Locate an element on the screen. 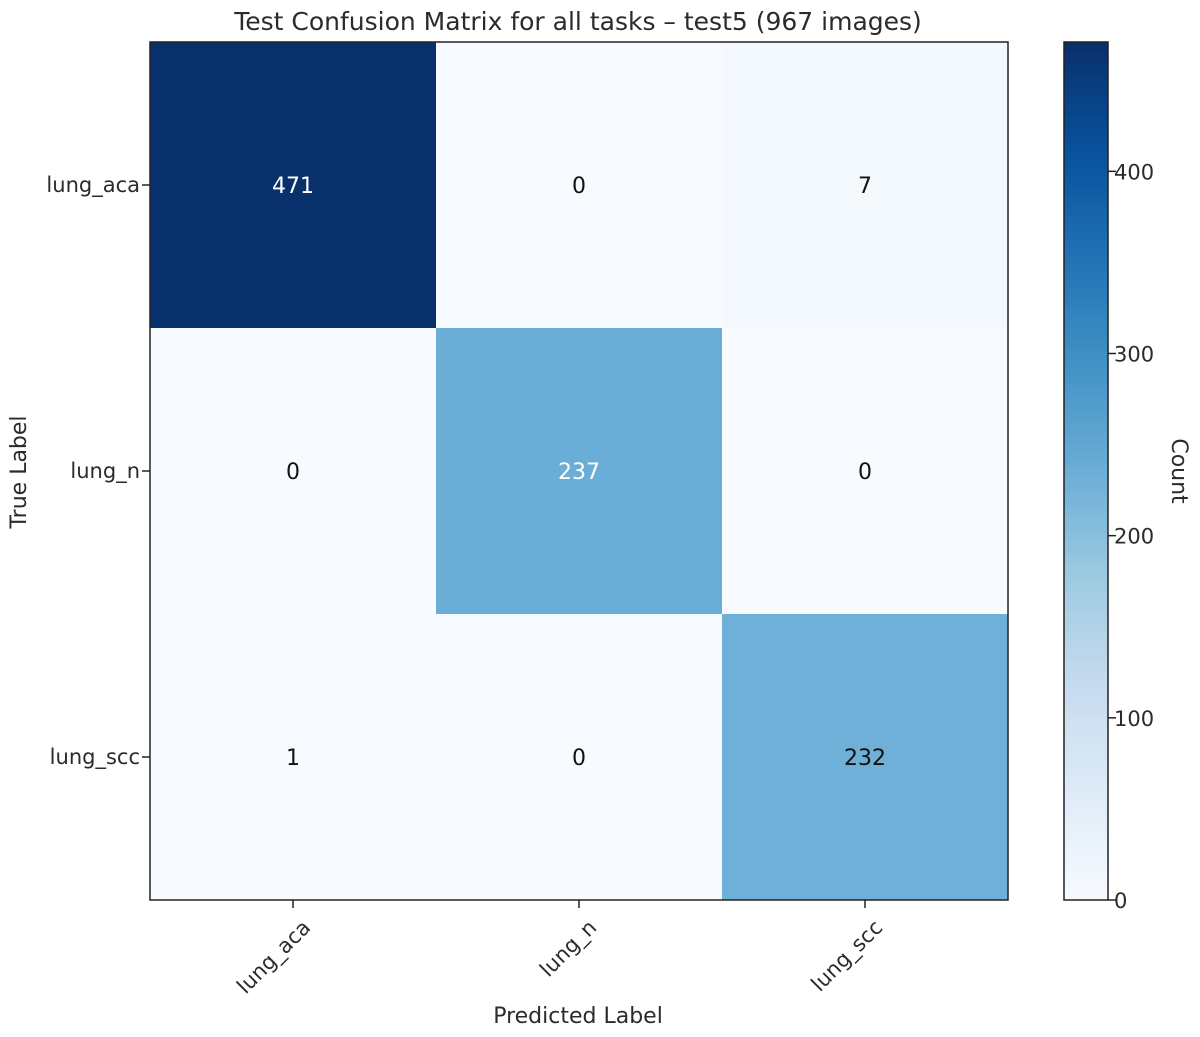 The image size is (1200, 1037). cell-value-2-1: 0 is located at coordinates (579, 758).